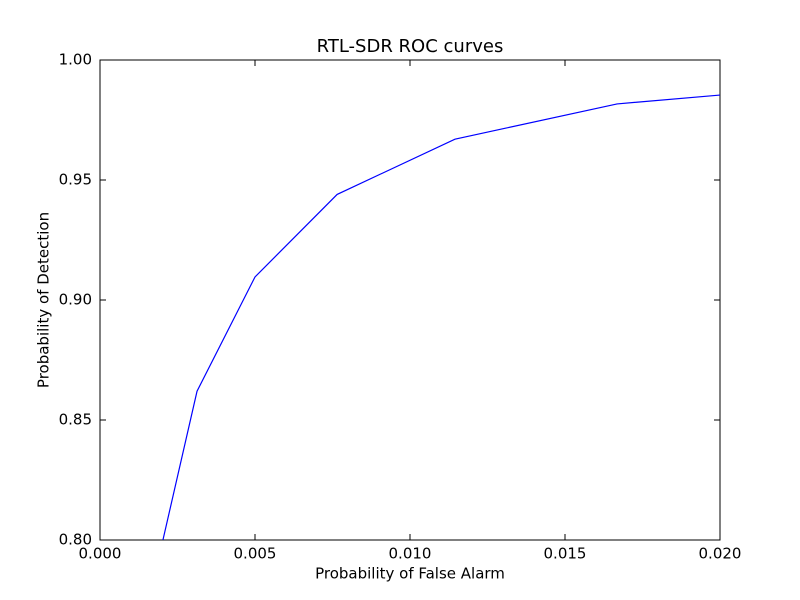  Describe the element at coordinates (75, 300) in the screenshot. I see `y-tick-label: 0.90` at that location.